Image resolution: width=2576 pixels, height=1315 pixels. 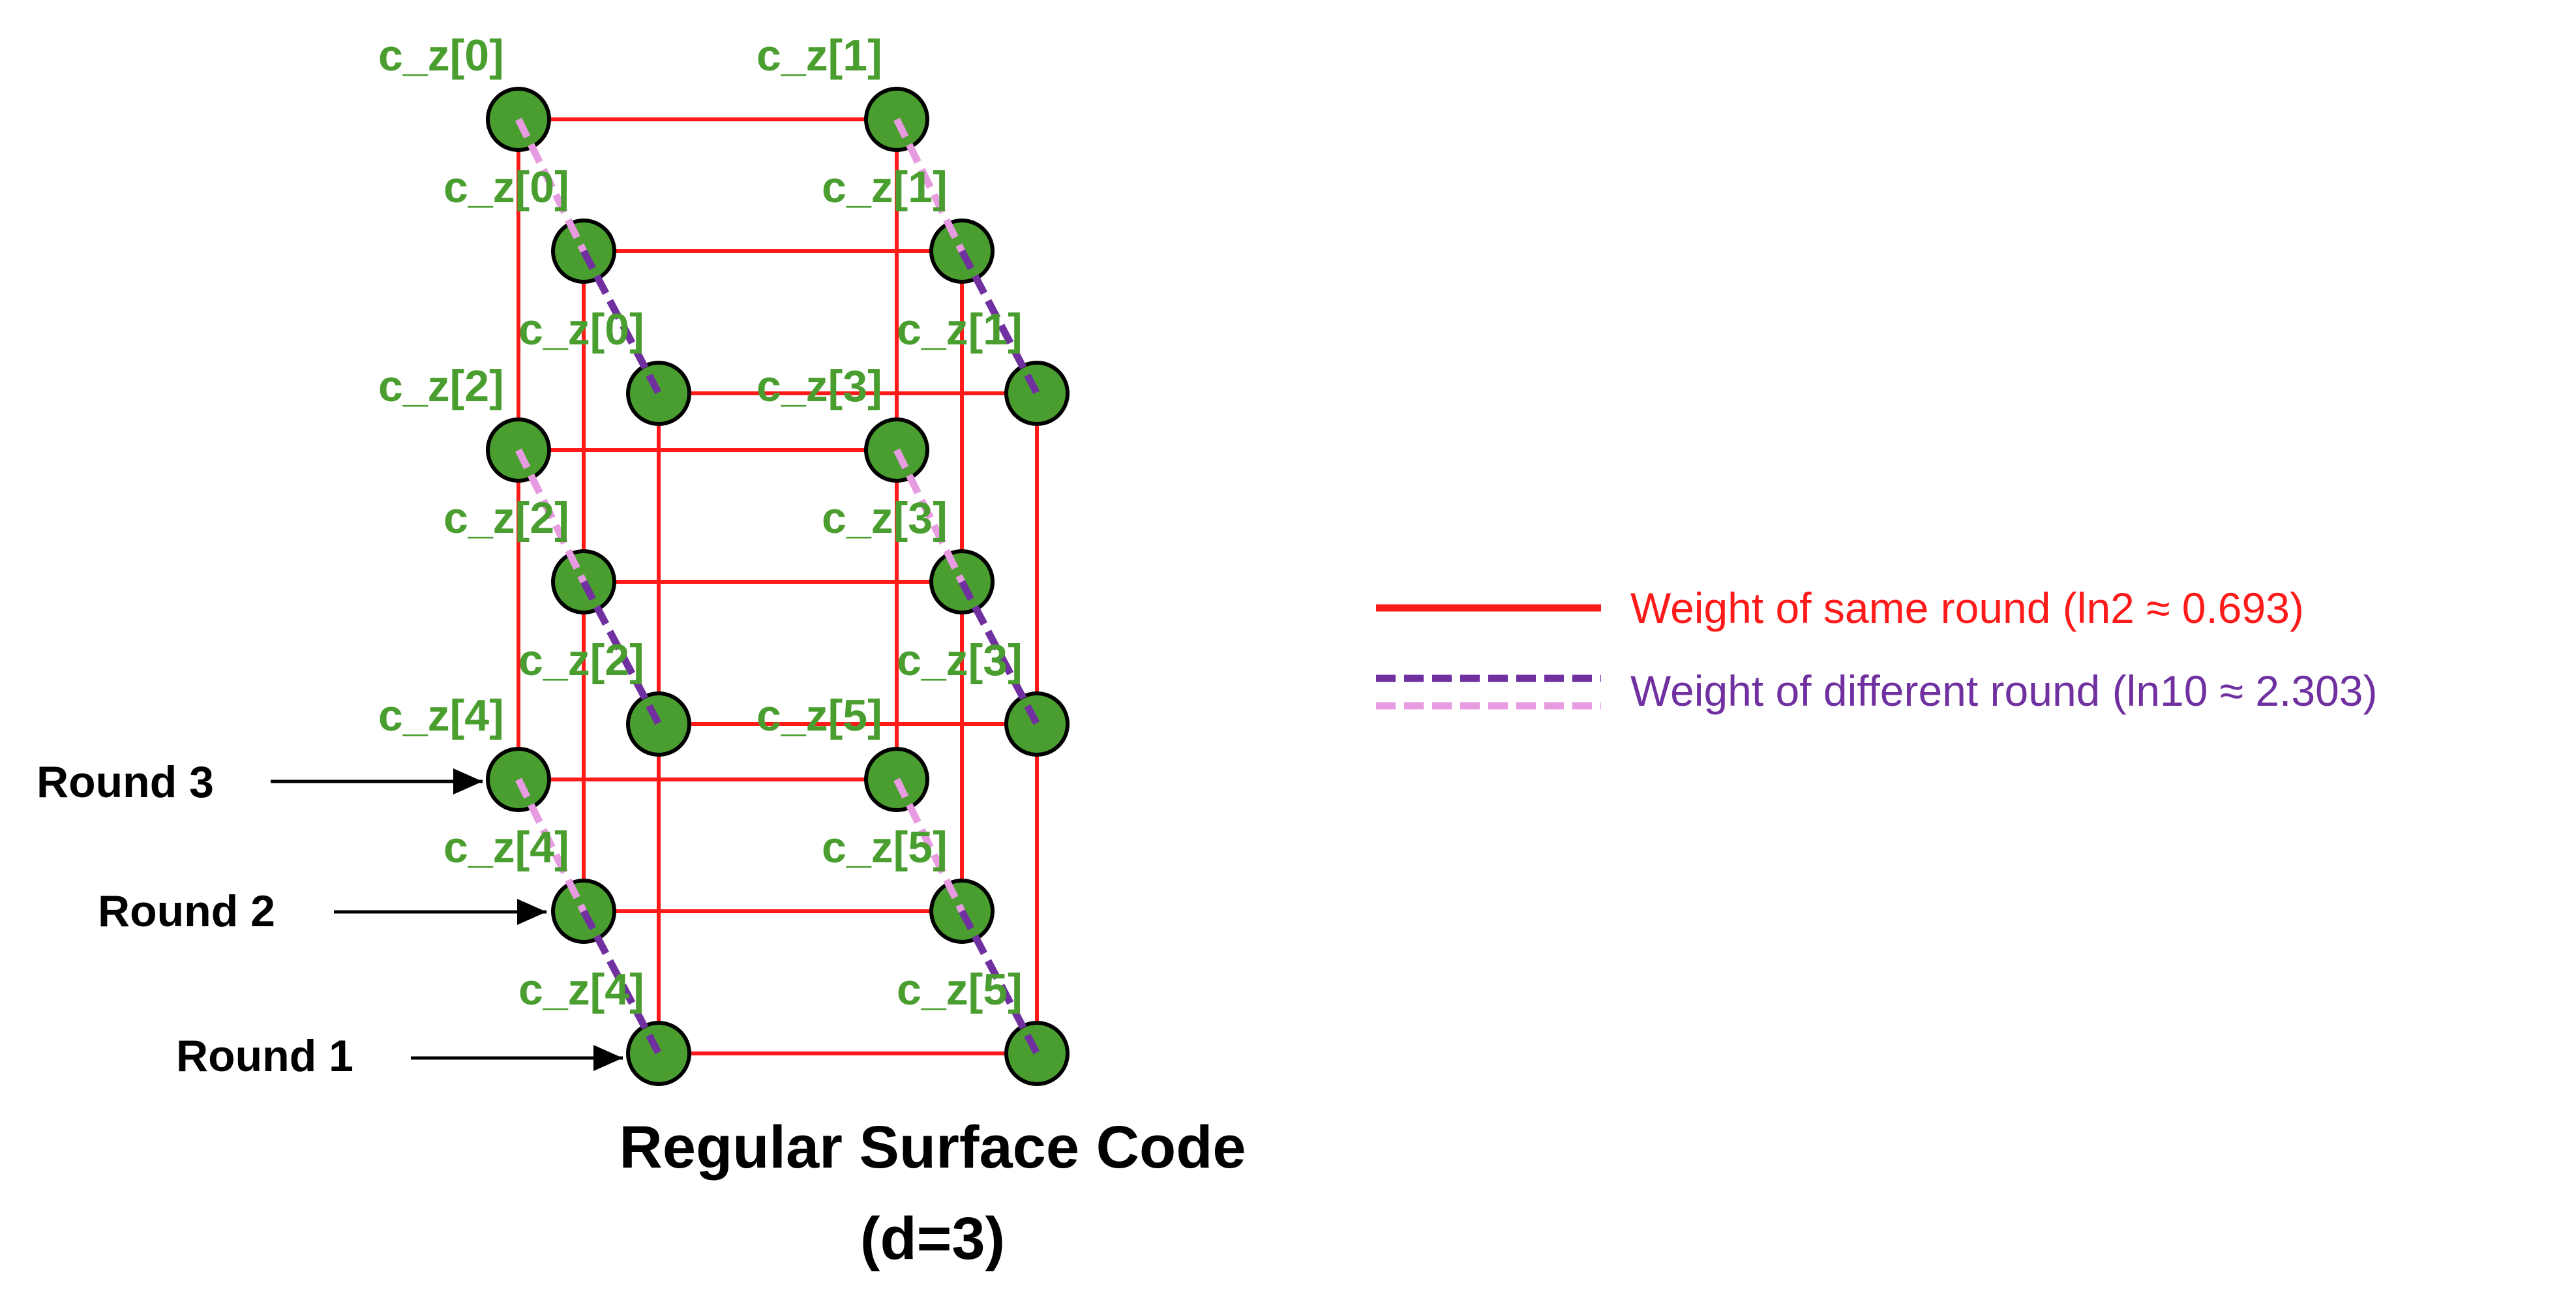 I want to click on legend-same-round-text: Weight of same round (ln2 ≈ 0.693), so click(x=1967, y=608).